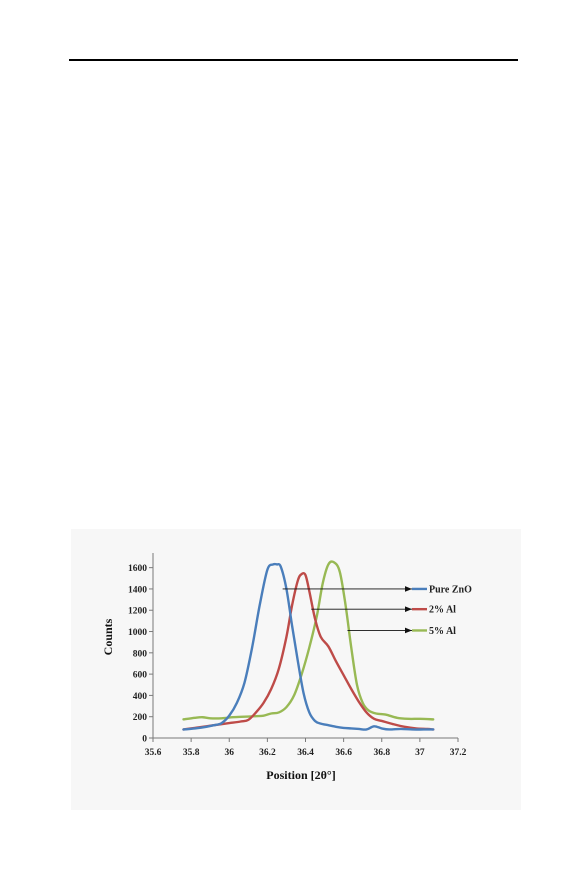 The height and width of the screenshot is (888, 585). What do you see at coordinates (381, 753) in the screenshot?
I see `x-tick-label: 36.8` at bounding box center [381, 753].